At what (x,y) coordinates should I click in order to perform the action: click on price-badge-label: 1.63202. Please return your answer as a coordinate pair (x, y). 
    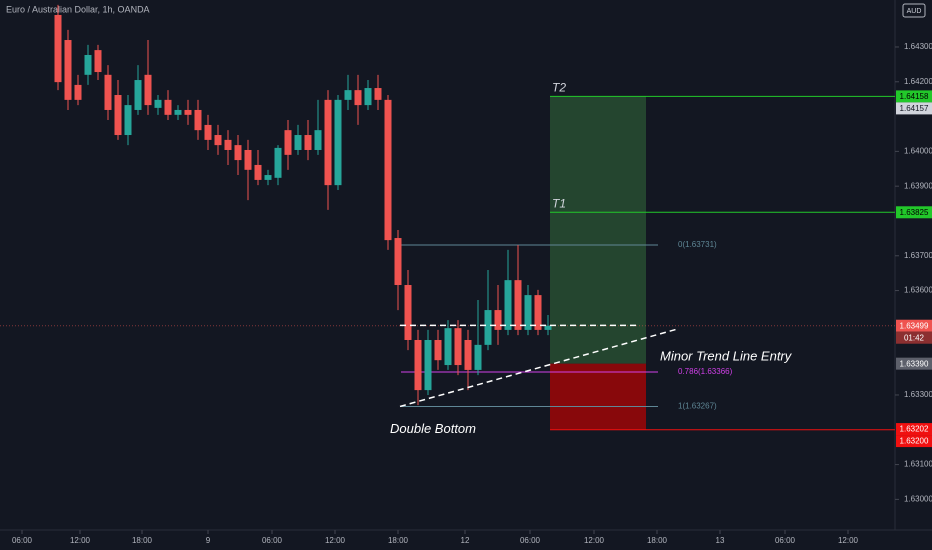
    Looking at the image, I should click on (914, 429).